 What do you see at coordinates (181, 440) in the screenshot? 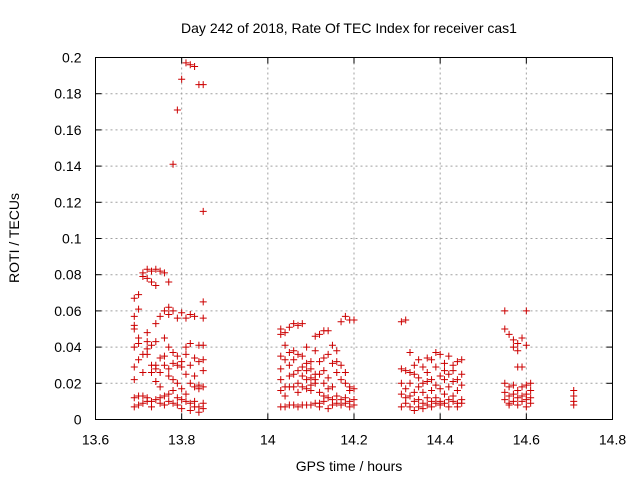
I see `x-tick-label: 13.8` at bounding box center [181, 440].